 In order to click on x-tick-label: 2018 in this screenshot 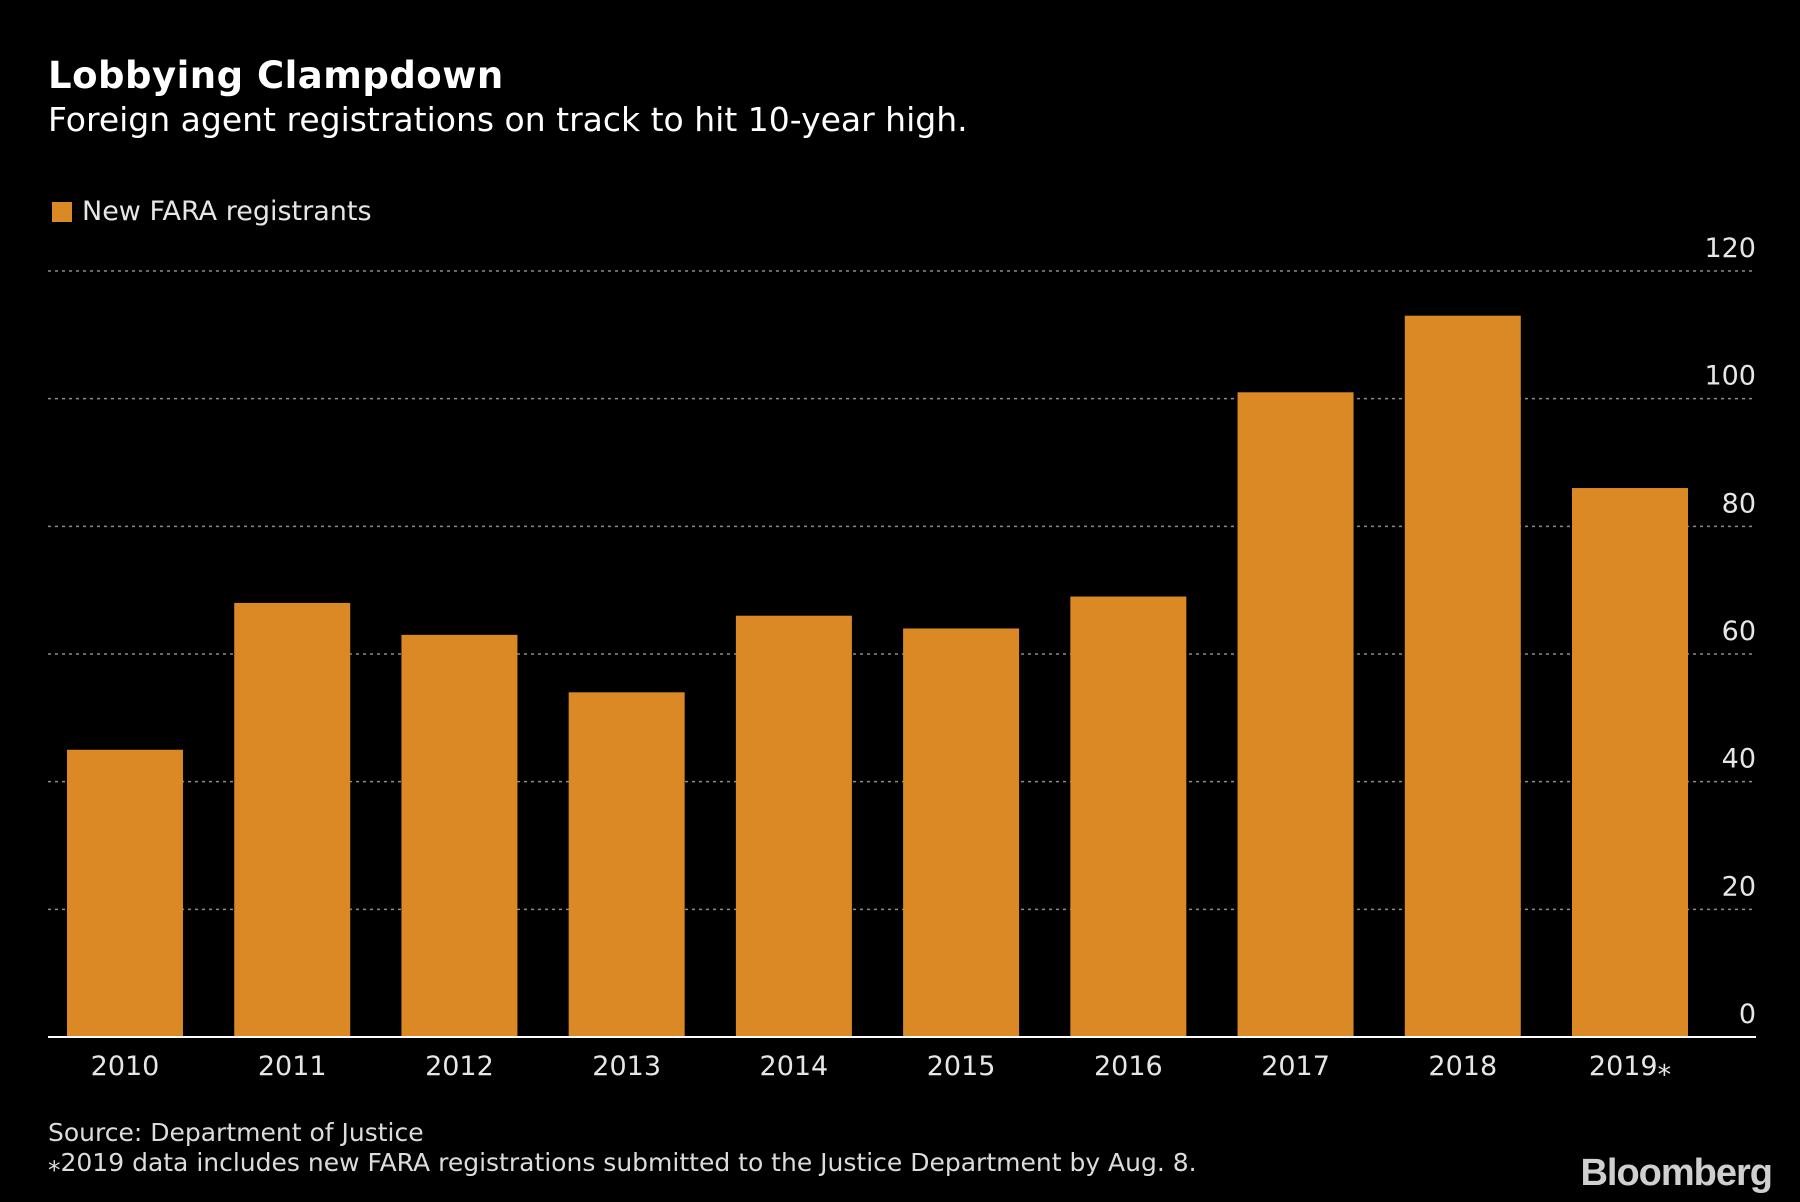, I will do `click(1462, 1066)`.